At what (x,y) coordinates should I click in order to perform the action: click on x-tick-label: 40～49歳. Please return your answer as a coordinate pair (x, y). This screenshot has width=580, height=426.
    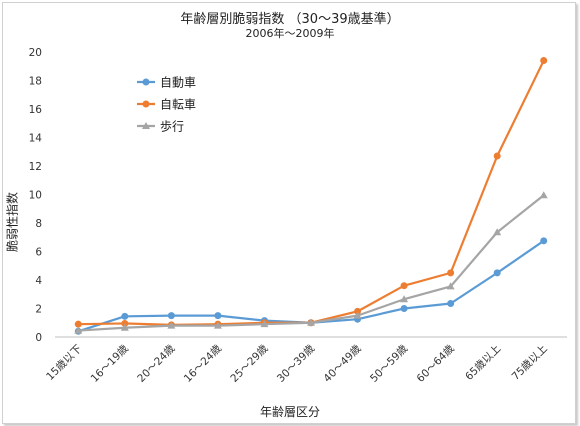
    Looking at the image, I should click on (342, 363).